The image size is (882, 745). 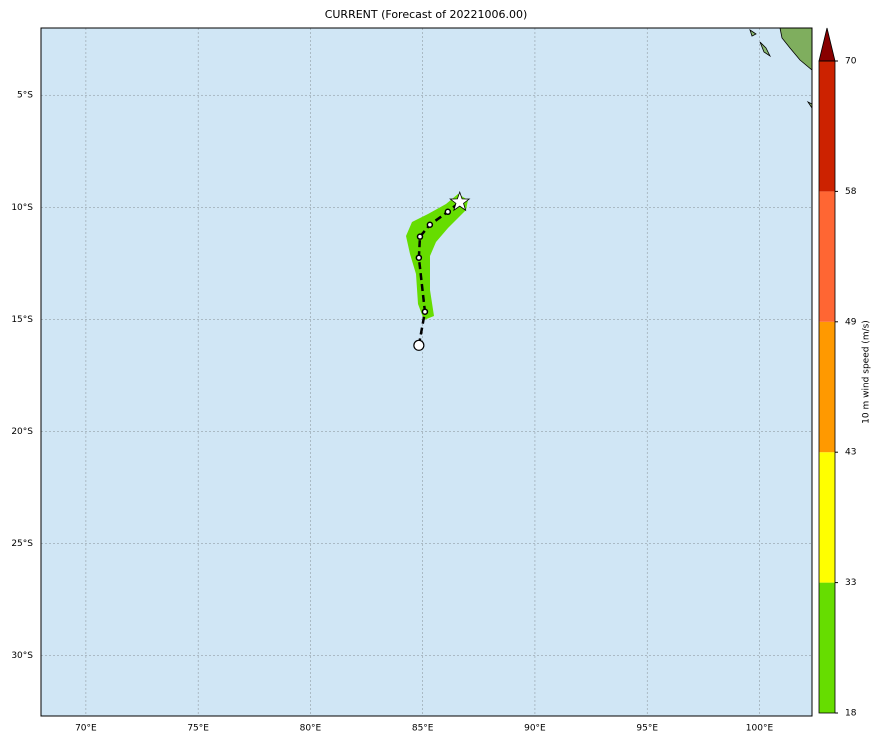 What do you see at coordinates (850, 583) in the screenshot?
I see `colorbar-tick-label: 33` at bounding box center [850, 583].